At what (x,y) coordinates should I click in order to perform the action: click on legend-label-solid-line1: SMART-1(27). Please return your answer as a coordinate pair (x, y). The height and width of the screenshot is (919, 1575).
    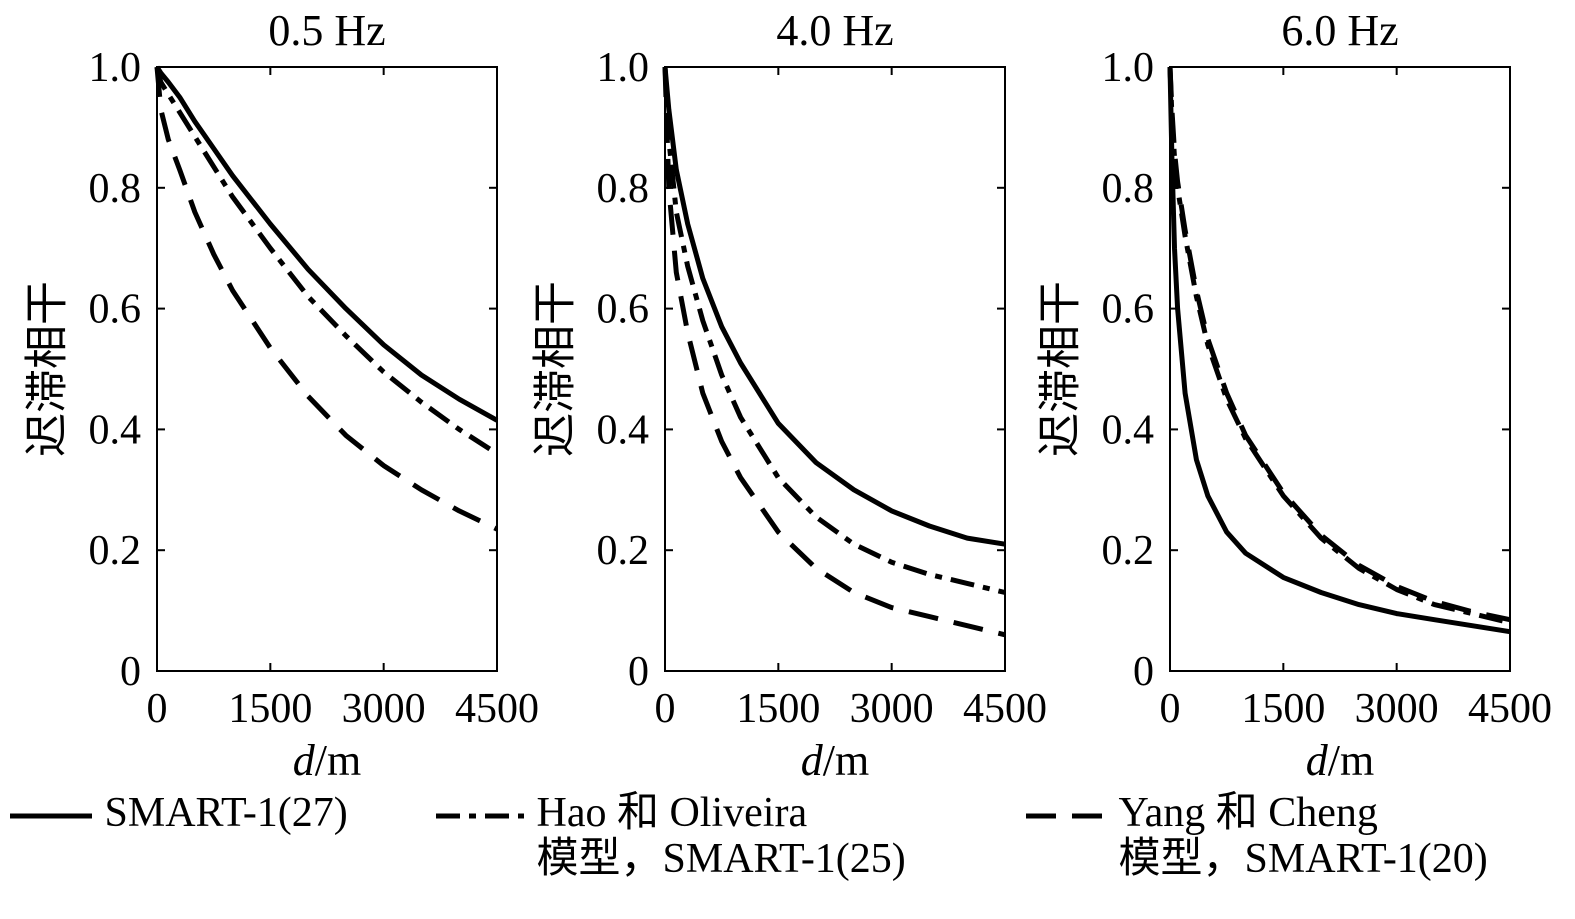
    Looking at the image, I should click on (226, 813).